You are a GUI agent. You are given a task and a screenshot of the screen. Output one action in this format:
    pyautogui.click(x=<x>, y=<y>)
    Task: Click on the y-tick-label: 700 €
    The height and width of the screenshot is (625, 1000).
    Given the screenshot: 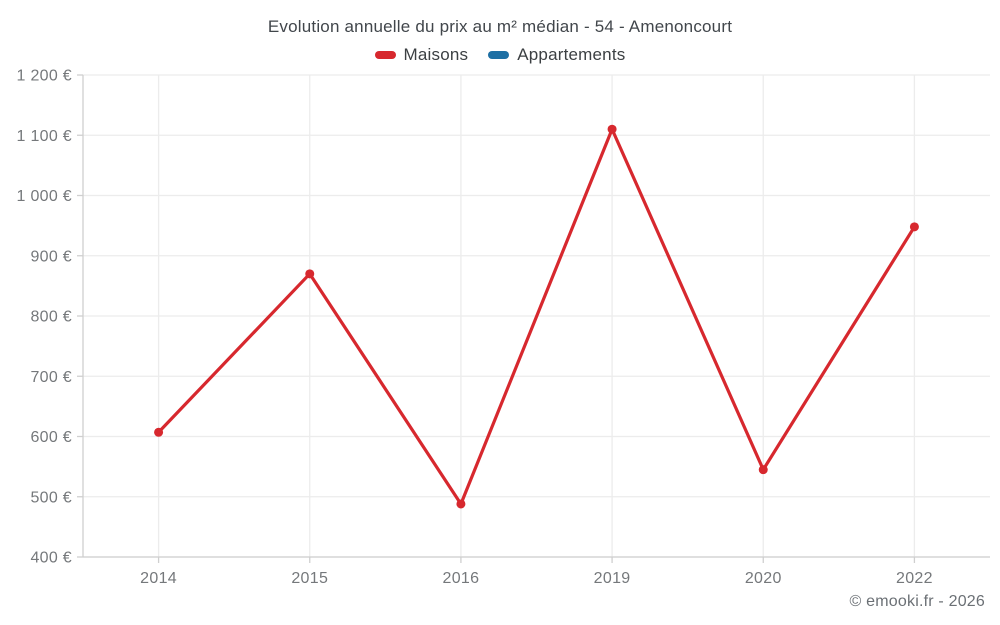 What is the action you would take?
    pyautogui.click(x=51, y=377)
    